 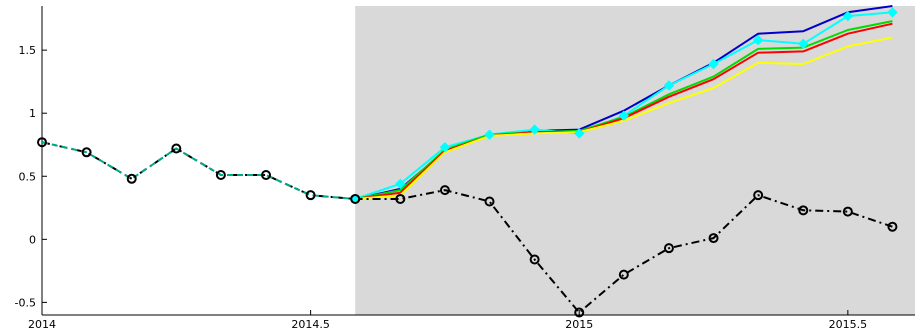 I want to click on y-tick-label: 0.5, so click(x=28, y=176).